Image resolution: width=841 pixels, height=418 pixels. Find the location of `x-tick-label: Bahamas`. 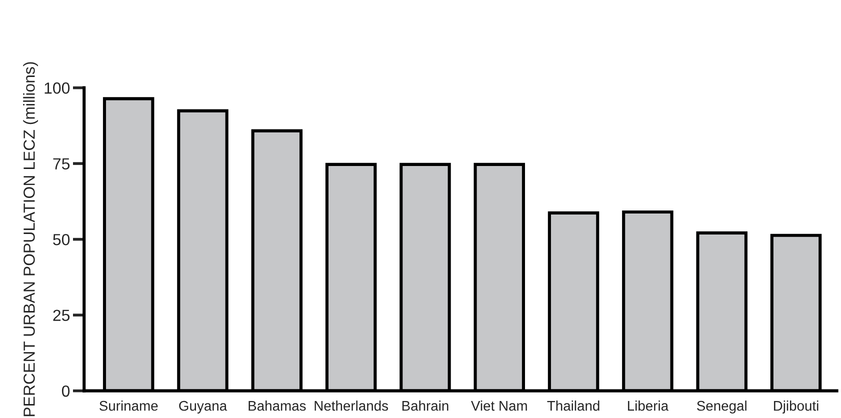

x-tick-label: Bahamas is located at coordinates (277, 405).